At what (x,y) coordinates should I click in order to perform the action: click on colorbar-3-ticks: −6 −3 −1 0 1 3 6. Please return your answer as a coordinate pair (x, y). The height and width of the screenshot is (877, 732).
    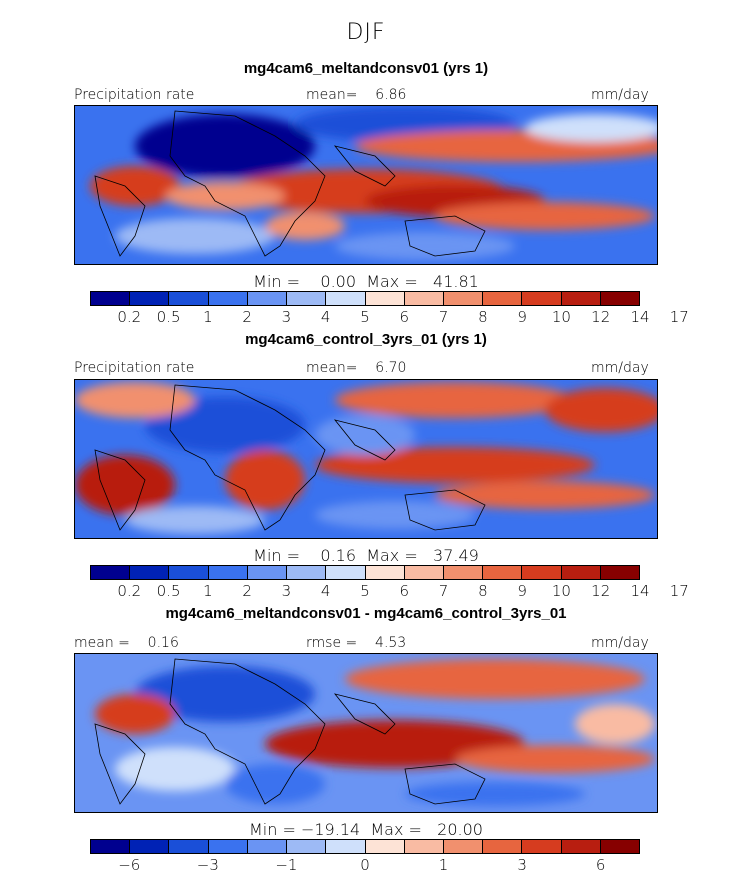
    Looking at the image, I should click on (365, 865).